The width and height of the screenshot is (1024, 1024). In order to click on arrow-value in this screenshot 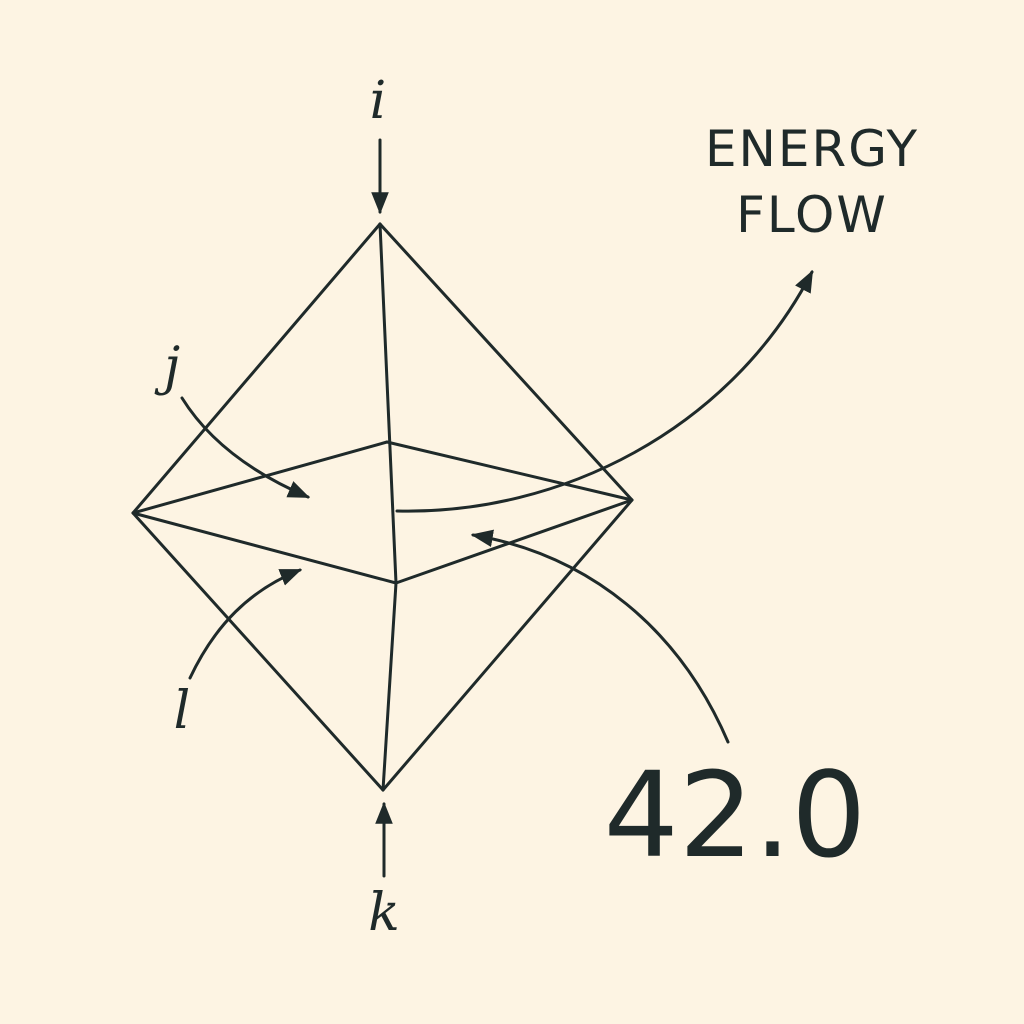, I will do `click(600, 636)`.